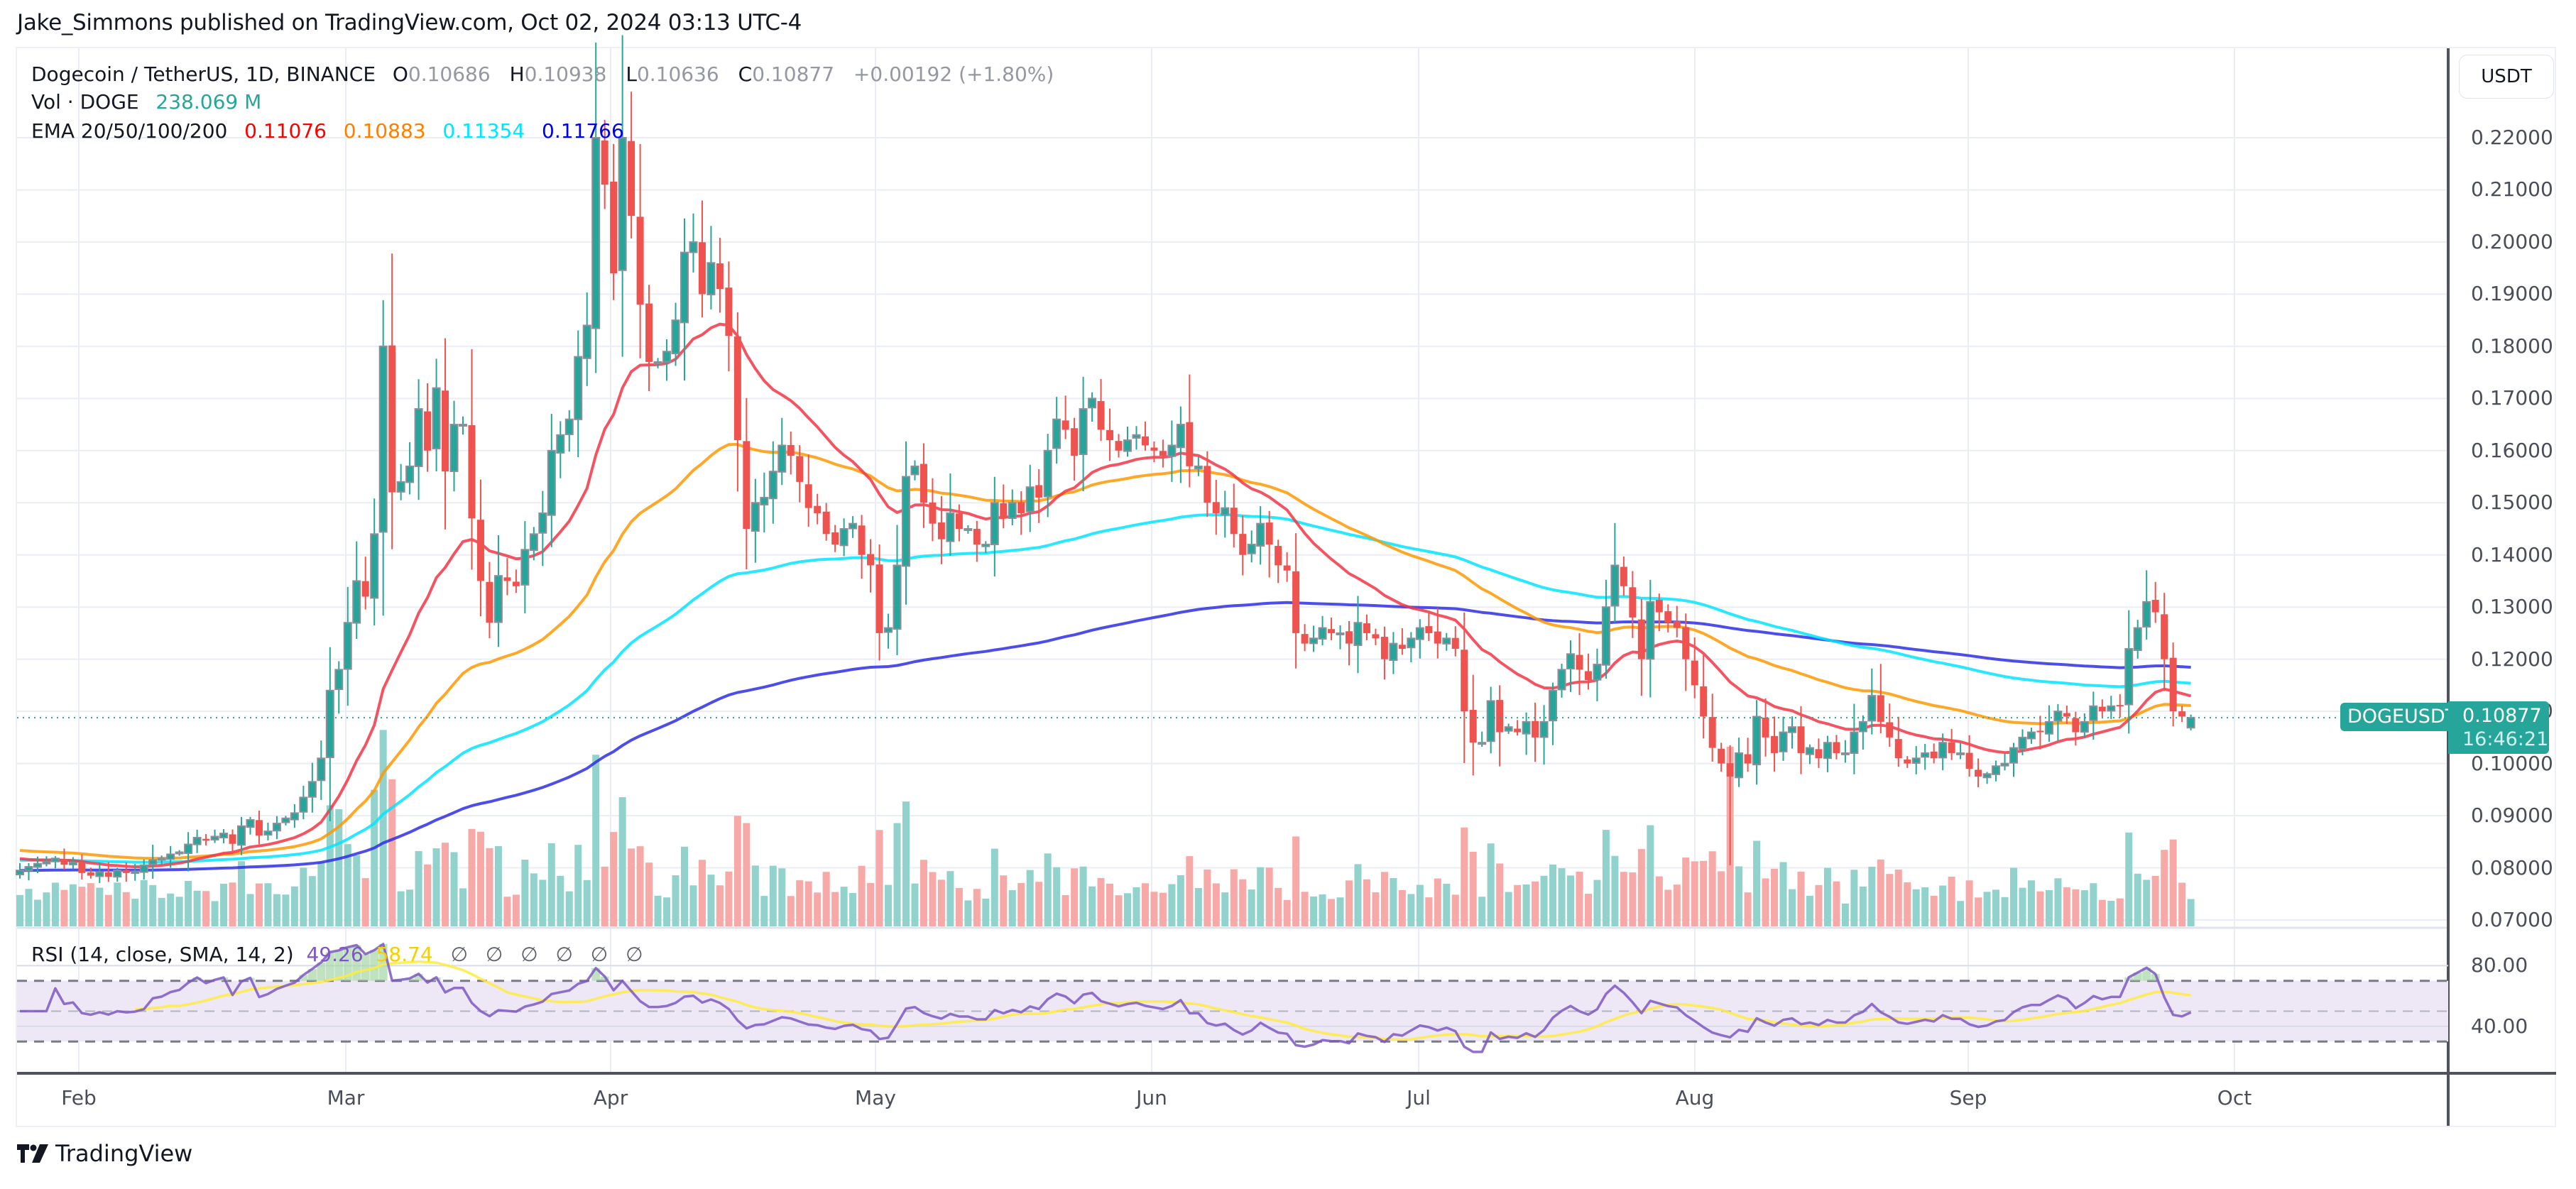 This screenshot has height=1189, width=2576. What do you see at coordinates (2512, 868) in the screenshot?
I see `price-tick: 0.08000` at bounding box center [2512, 868].